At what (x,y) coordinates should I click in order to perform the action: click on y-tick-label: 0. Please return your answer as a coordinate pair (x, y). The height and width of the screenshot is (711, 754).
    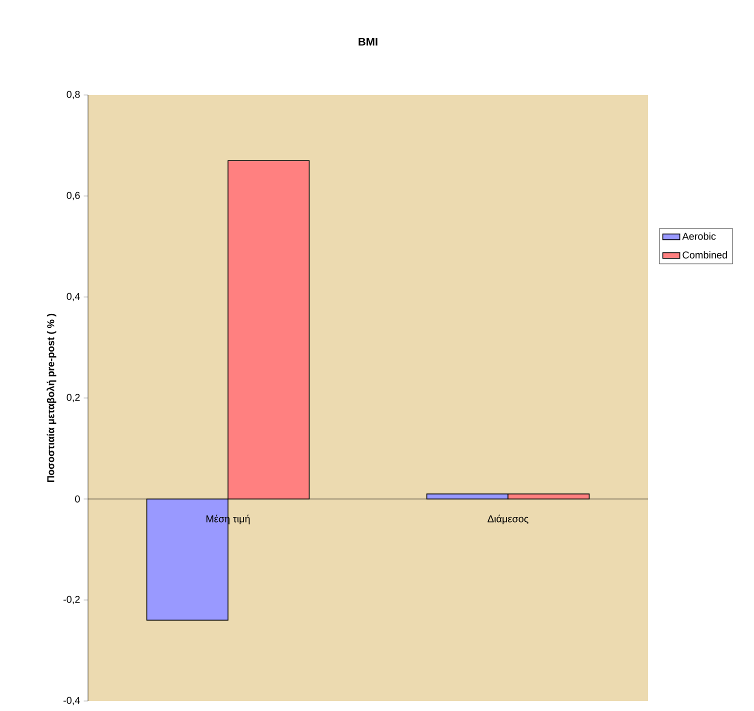
    Looking at the image, I should click on (77, 499).